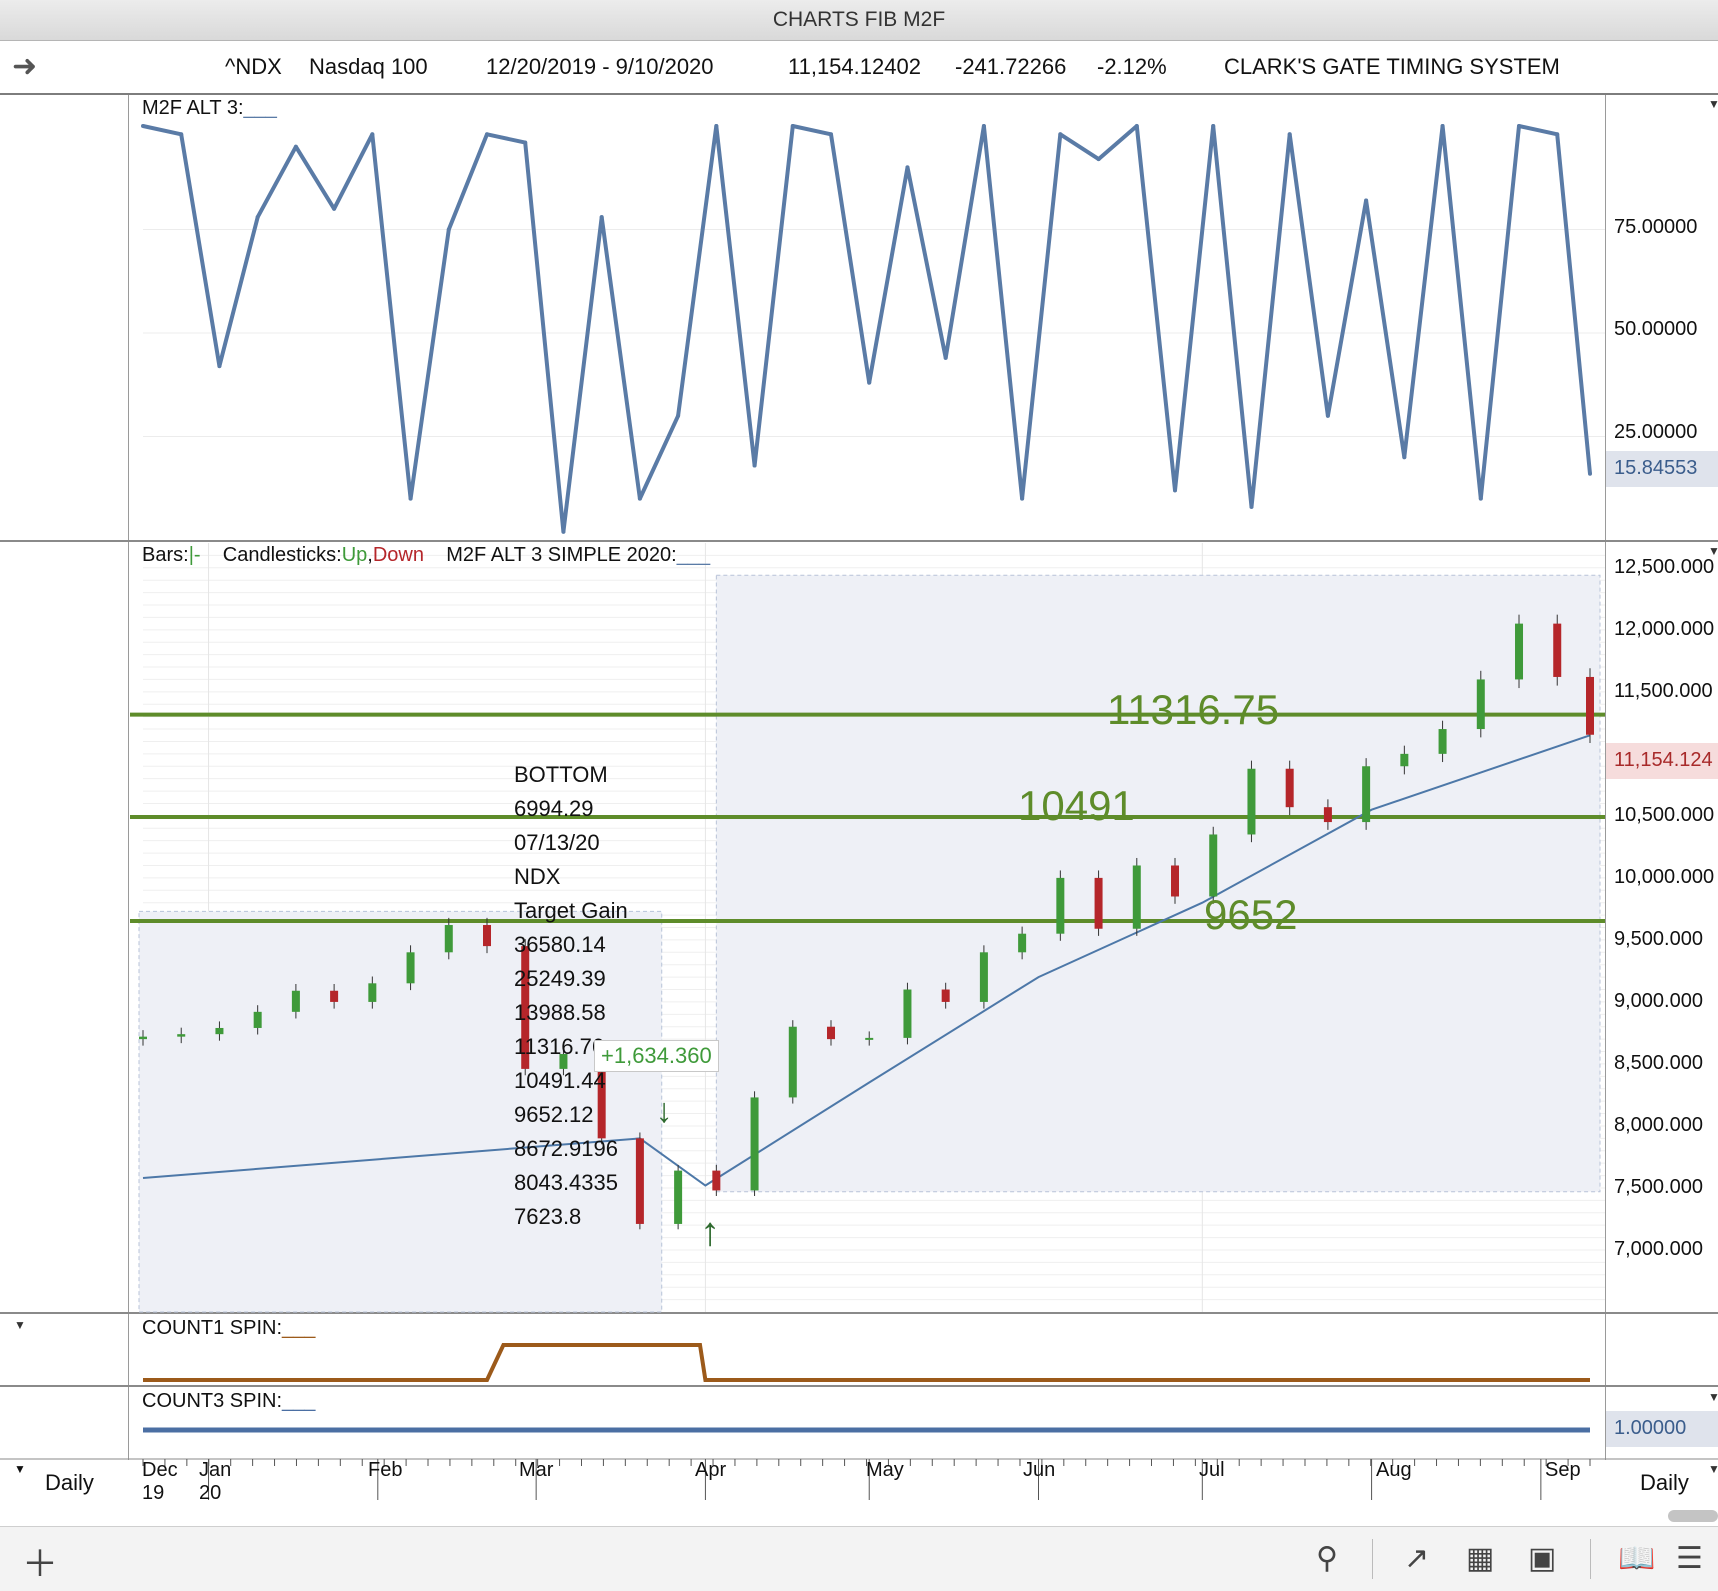 The image size is (1718, 1591). Describe the element at coordinates (370, 555) in the screenshot. I see `legend-sep: ,` at that location.